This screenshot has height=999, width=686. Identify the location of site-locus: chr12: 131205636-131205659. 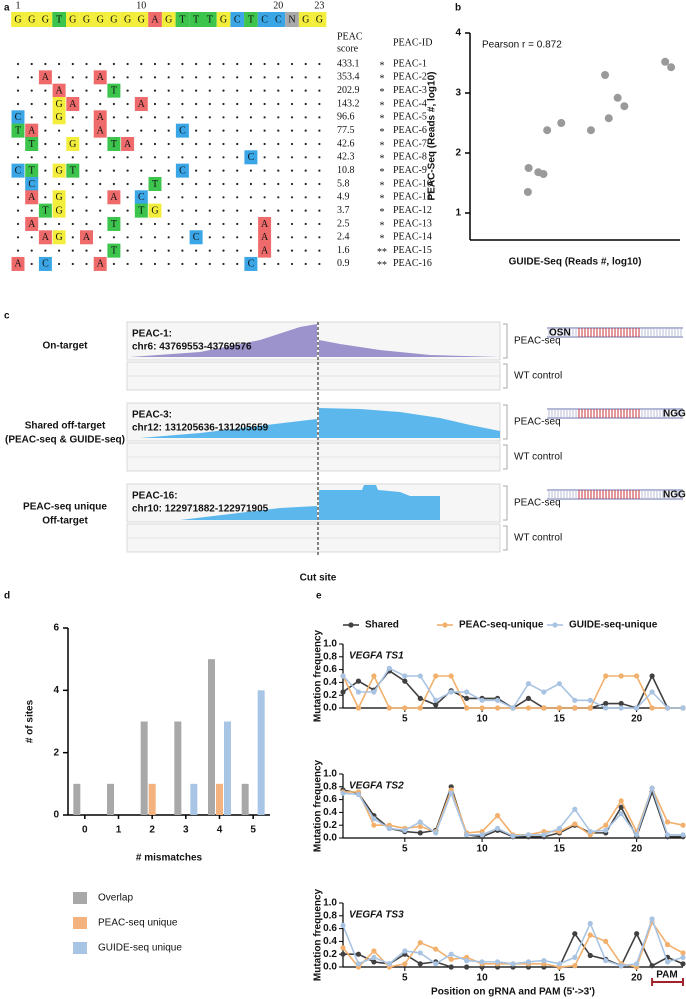
(200, 428).